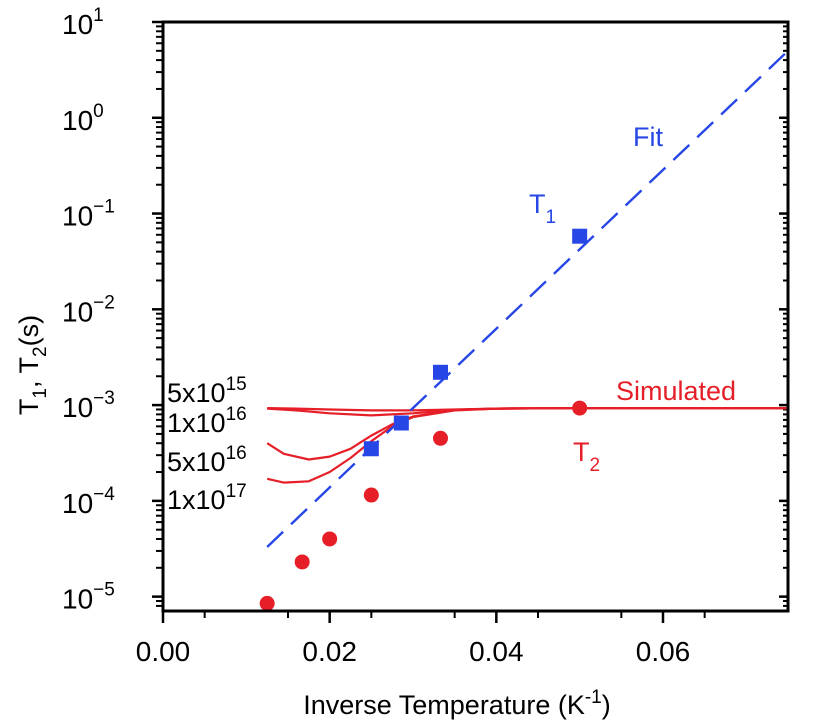 Image resolution: width=830 pixels, height=727 pixels. What do you see at coordinates (88, 501) in the screenshot?
I see `y-tick-label: 10⁻⁴` at bounding box center [88, 501].